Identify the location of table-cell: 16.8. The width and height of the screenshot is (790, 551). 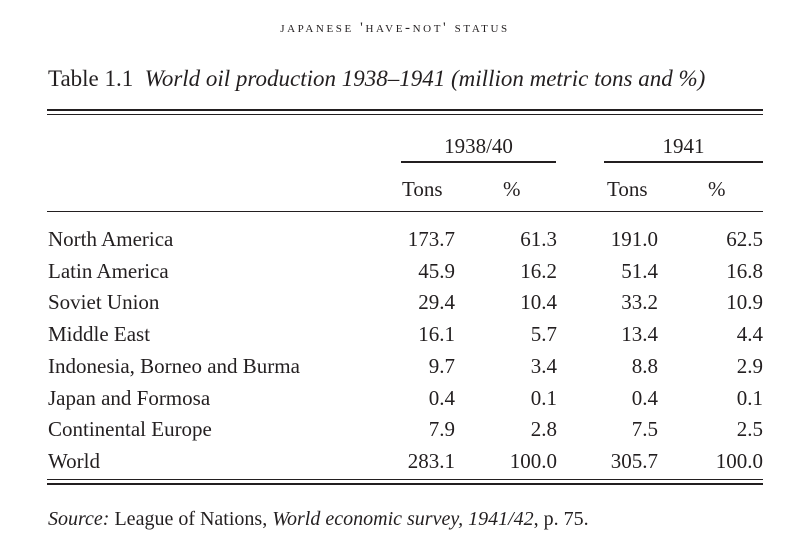
(744, 271).